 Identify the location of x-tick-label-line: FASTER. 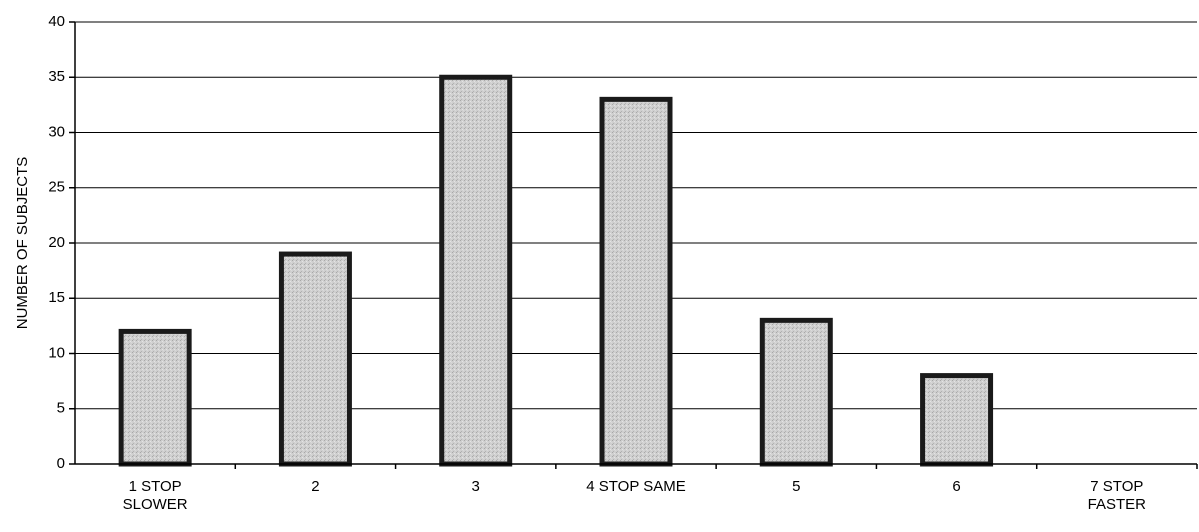
(1117, 504).